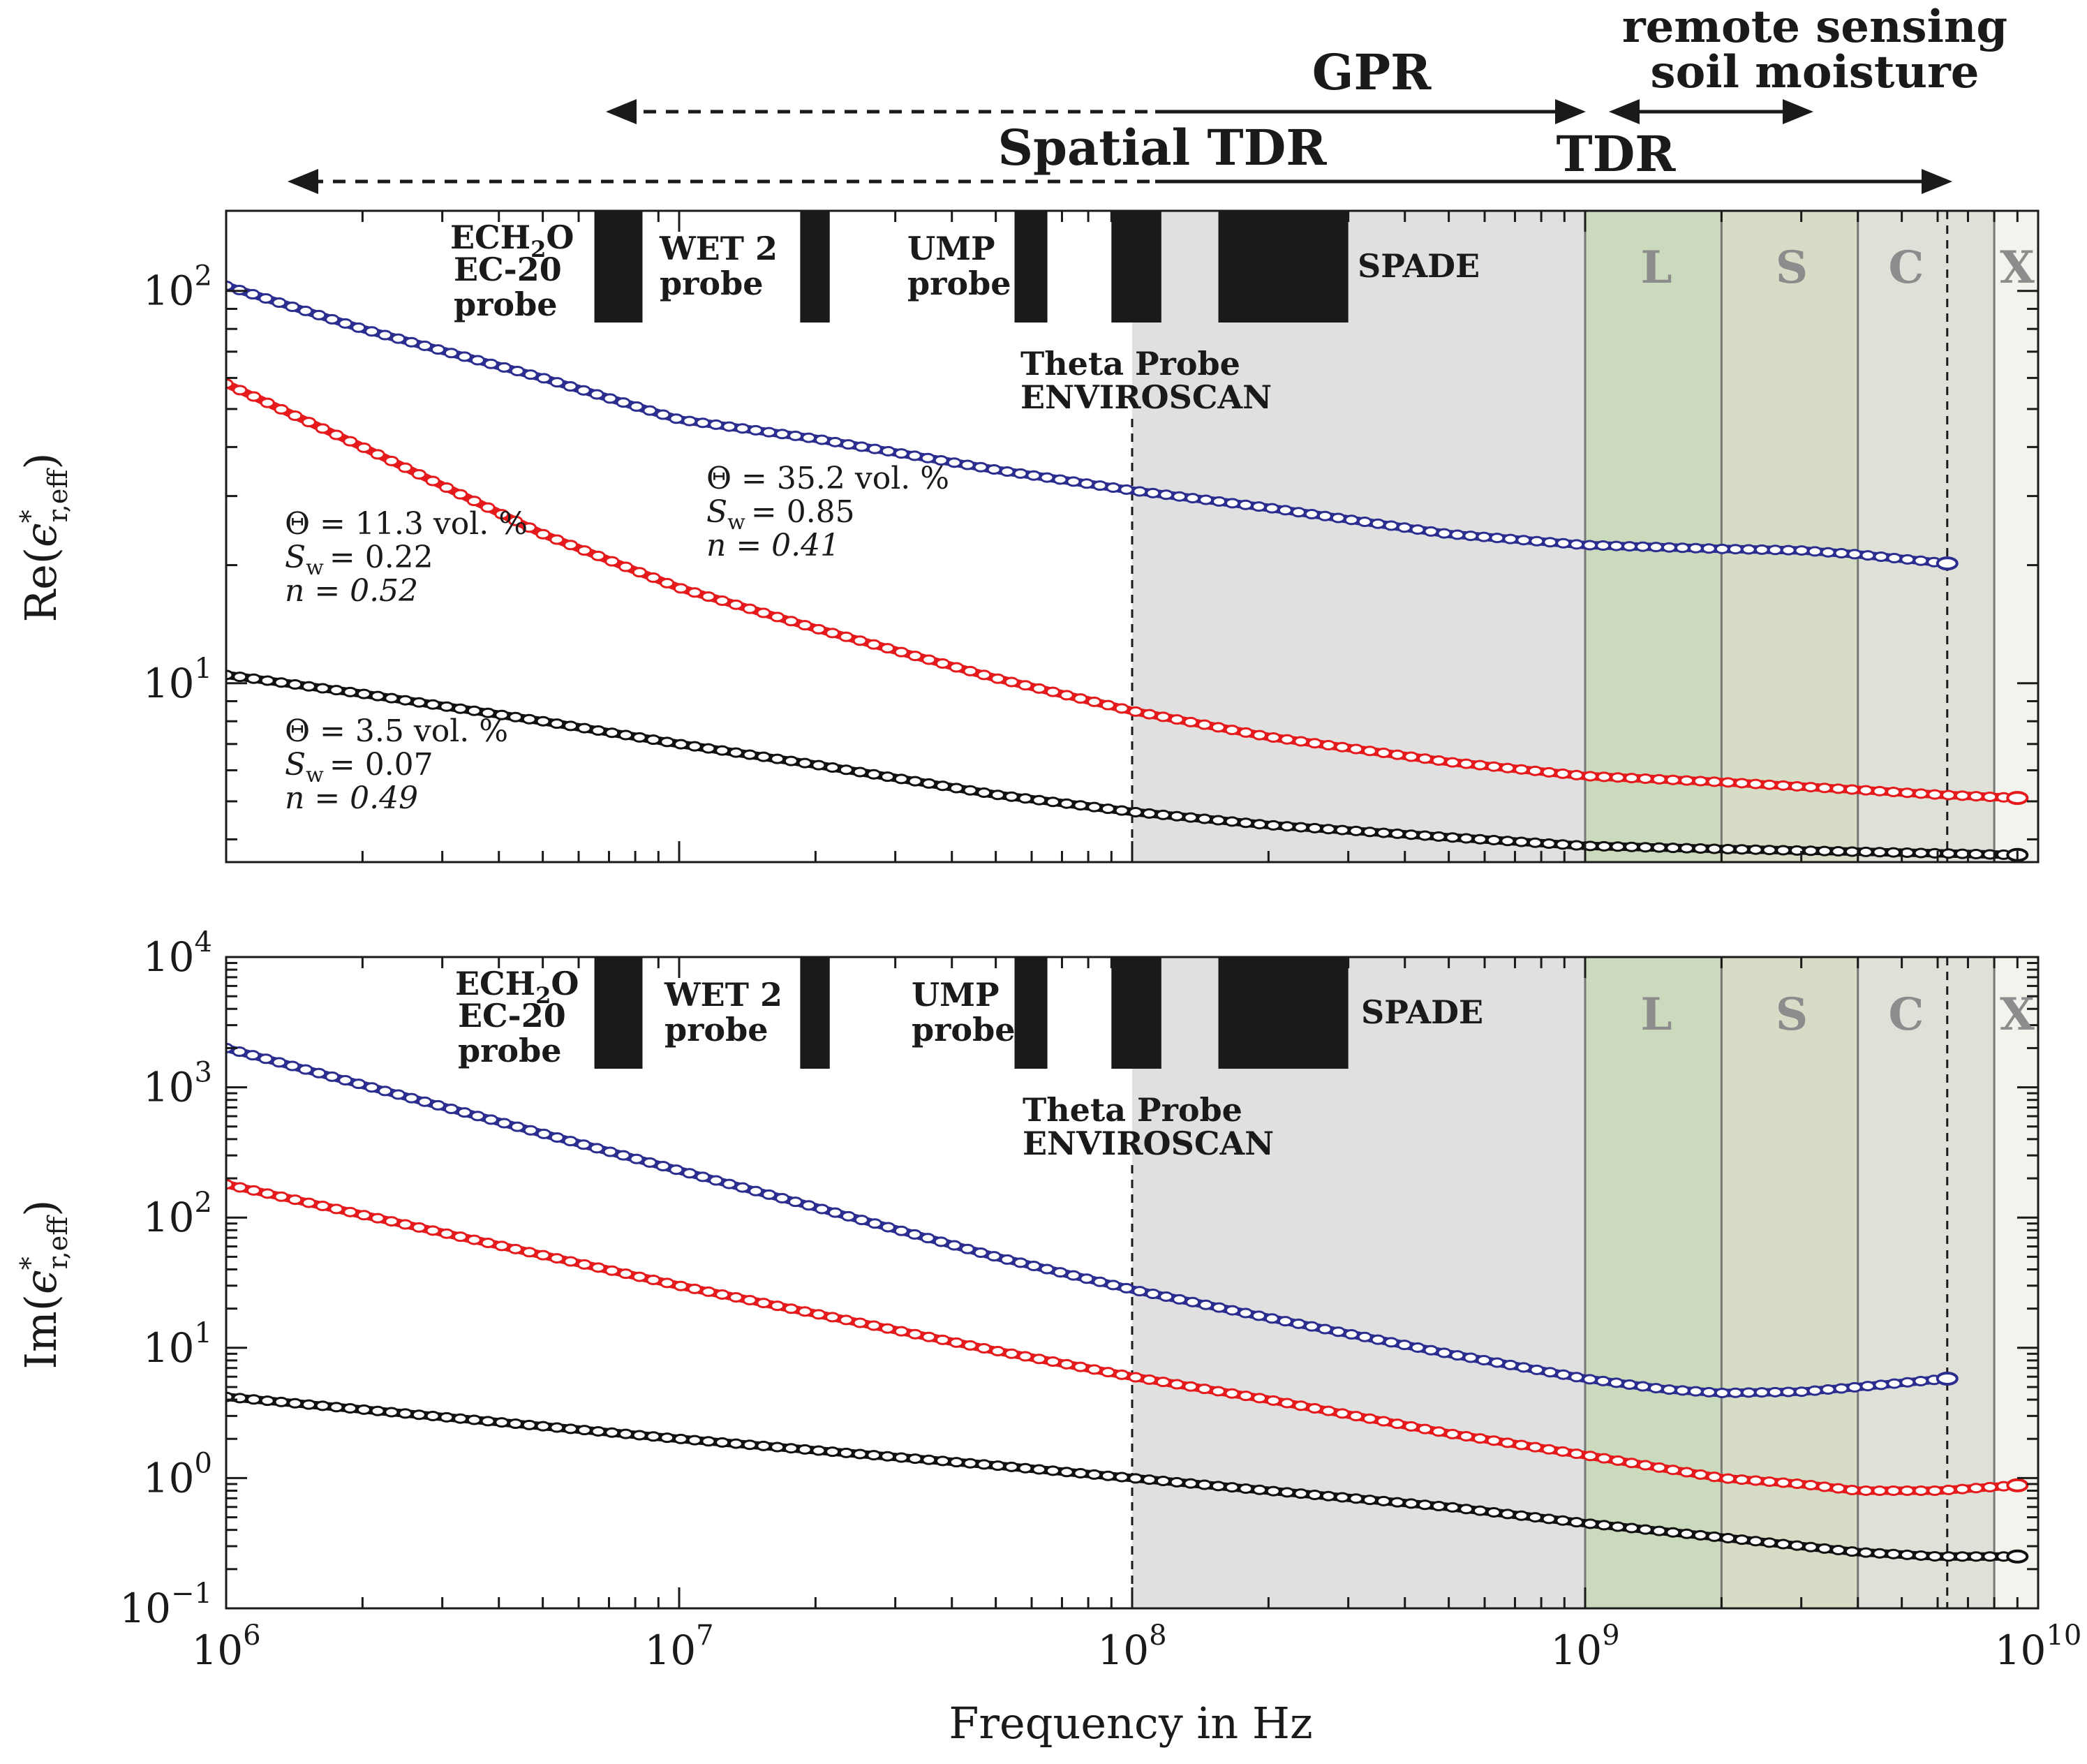  I want to click on range-arrows, so click(1120, 146).